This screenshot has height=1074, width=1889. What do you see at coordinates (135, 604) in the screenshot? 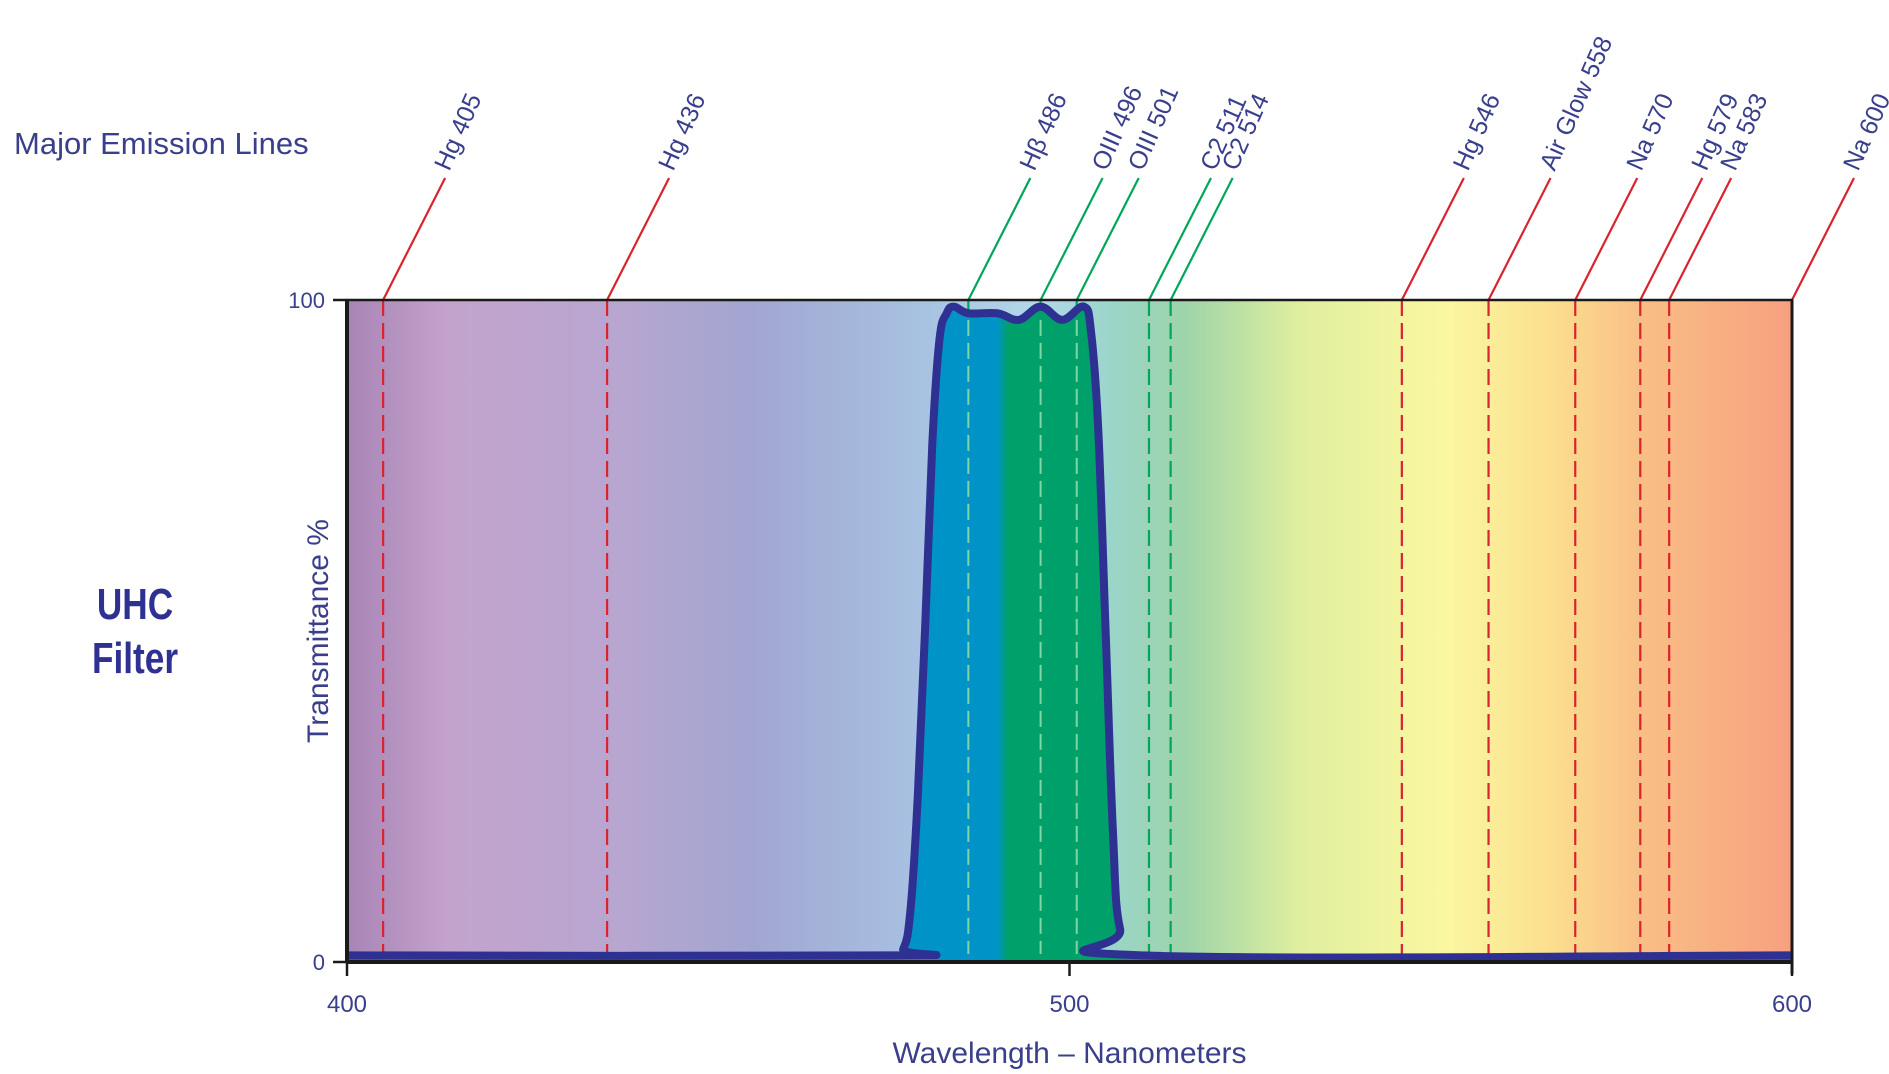
I see `filter-name-line-1: UHC` at bounding box center [135, 604].